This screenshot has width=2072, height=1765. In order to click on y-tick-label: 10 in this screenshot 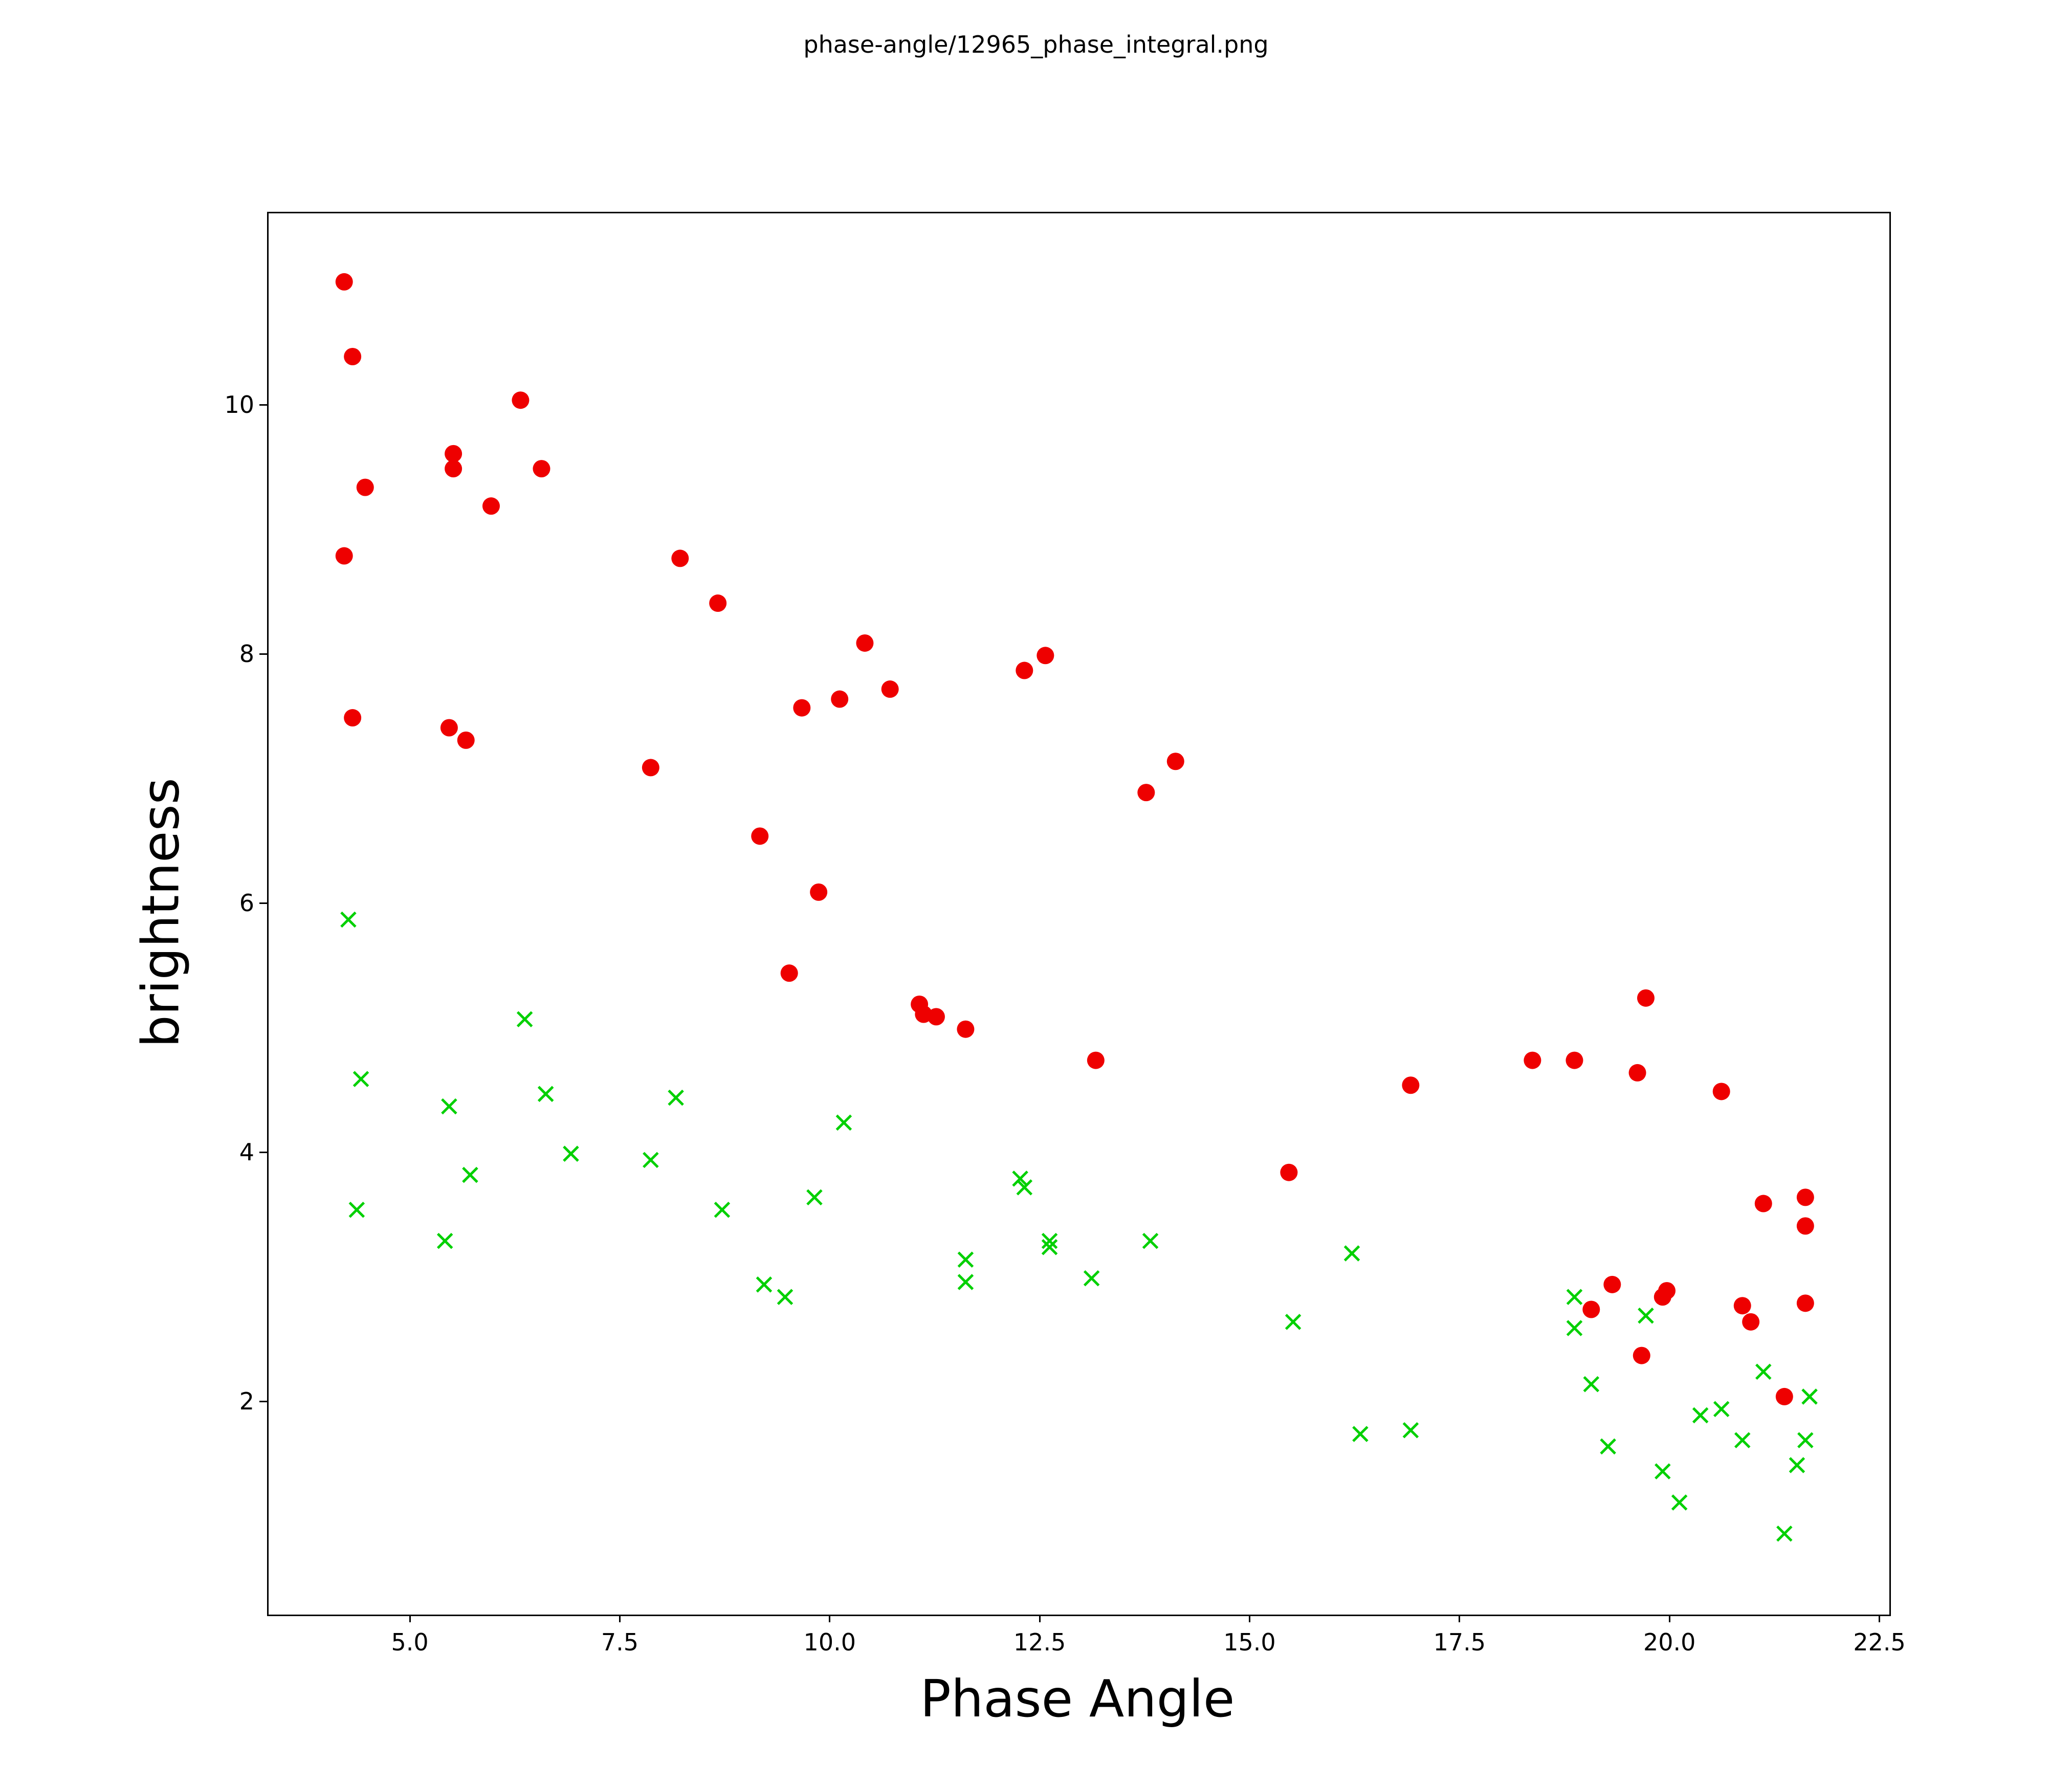, I will do `click(239, 405)`.